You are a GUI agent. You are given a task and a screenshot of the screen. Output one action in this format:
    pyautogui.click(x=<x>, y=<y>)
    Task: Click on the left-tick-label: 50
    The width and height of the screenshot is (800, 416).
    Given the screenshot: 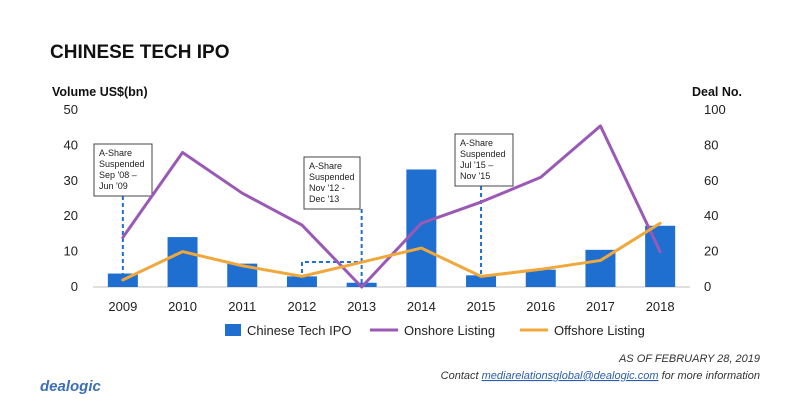 What is the action you would take?
    pyautogui.click(x=71, y=109)
    